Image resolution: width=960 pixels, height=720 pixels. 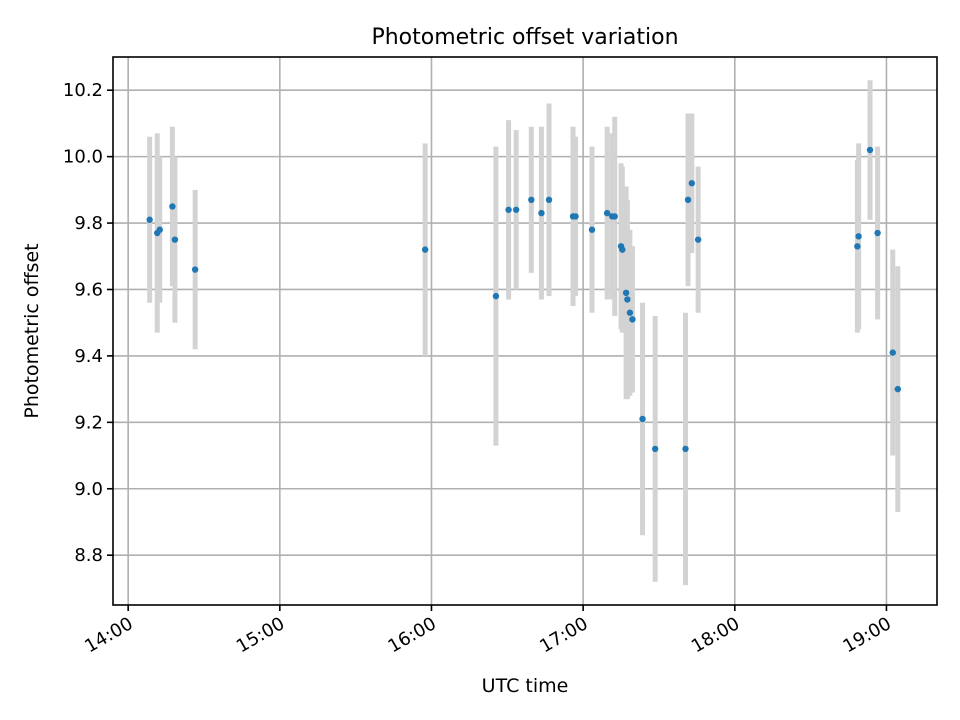 What do you see at coordinates (524, 37) in the screenshot?
I see `chart-title: Photometric offset variation` at bounding box center [524, 37].